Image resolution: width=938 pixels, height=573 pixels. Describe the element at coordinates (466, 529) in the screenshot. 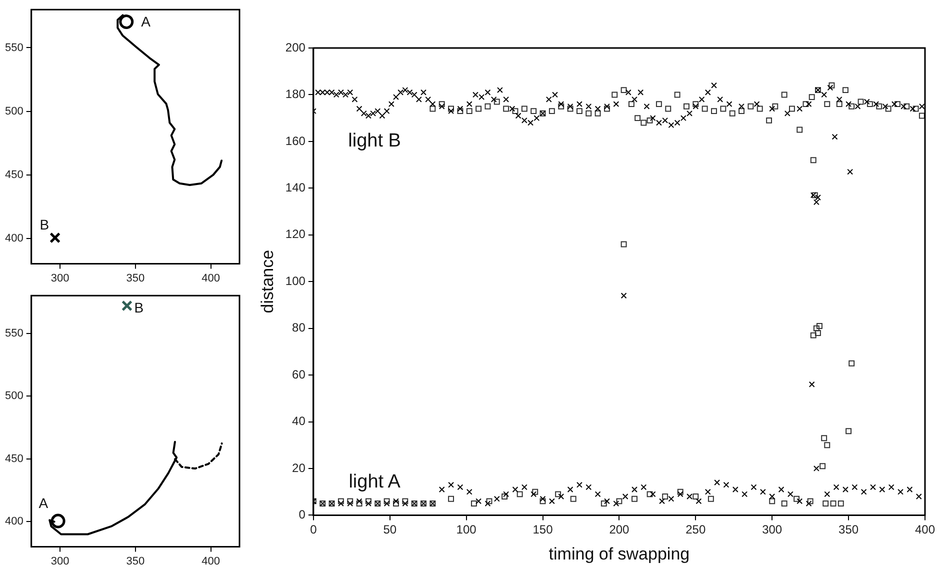

I see `x-tick-label: 100` at that location.